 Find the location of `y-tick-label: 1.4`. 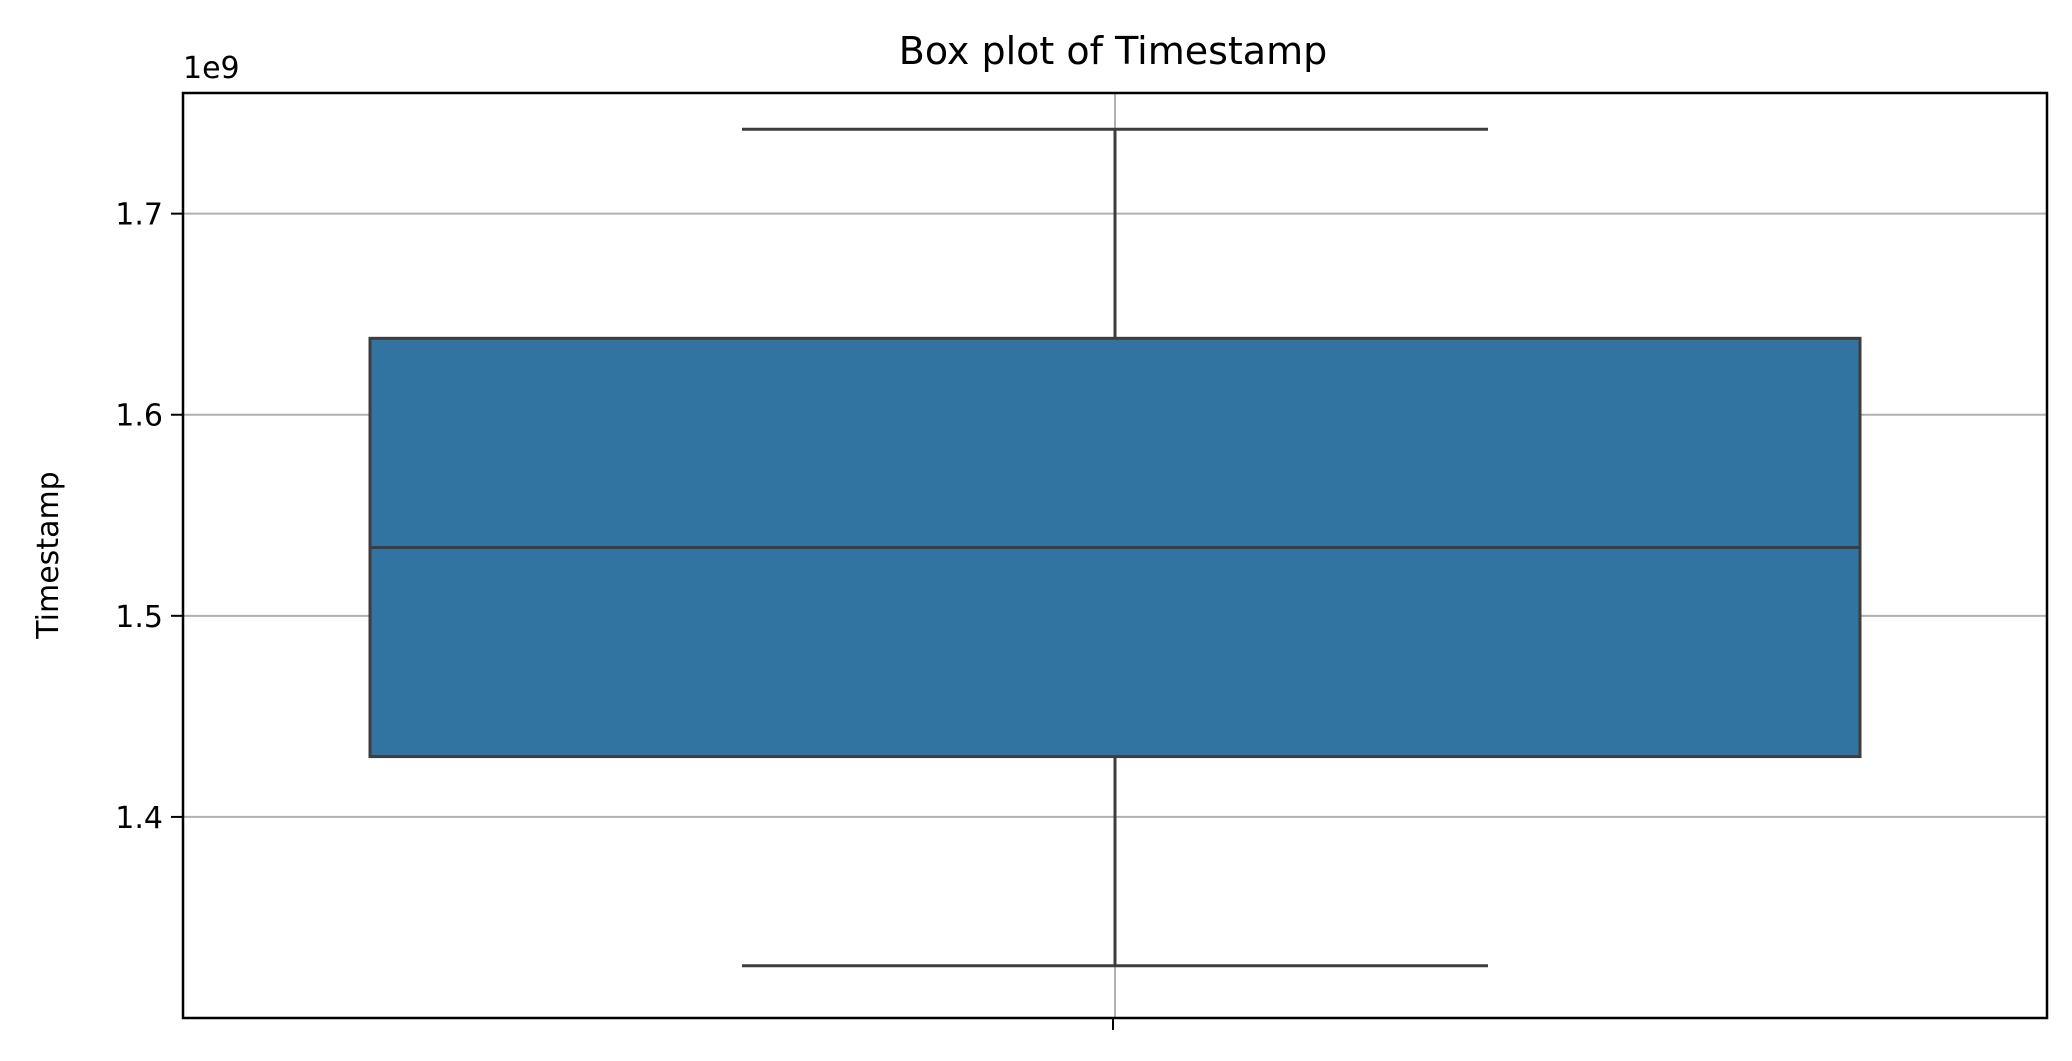

y-tick-label: 1.4 is located at coordinates (139, 818).